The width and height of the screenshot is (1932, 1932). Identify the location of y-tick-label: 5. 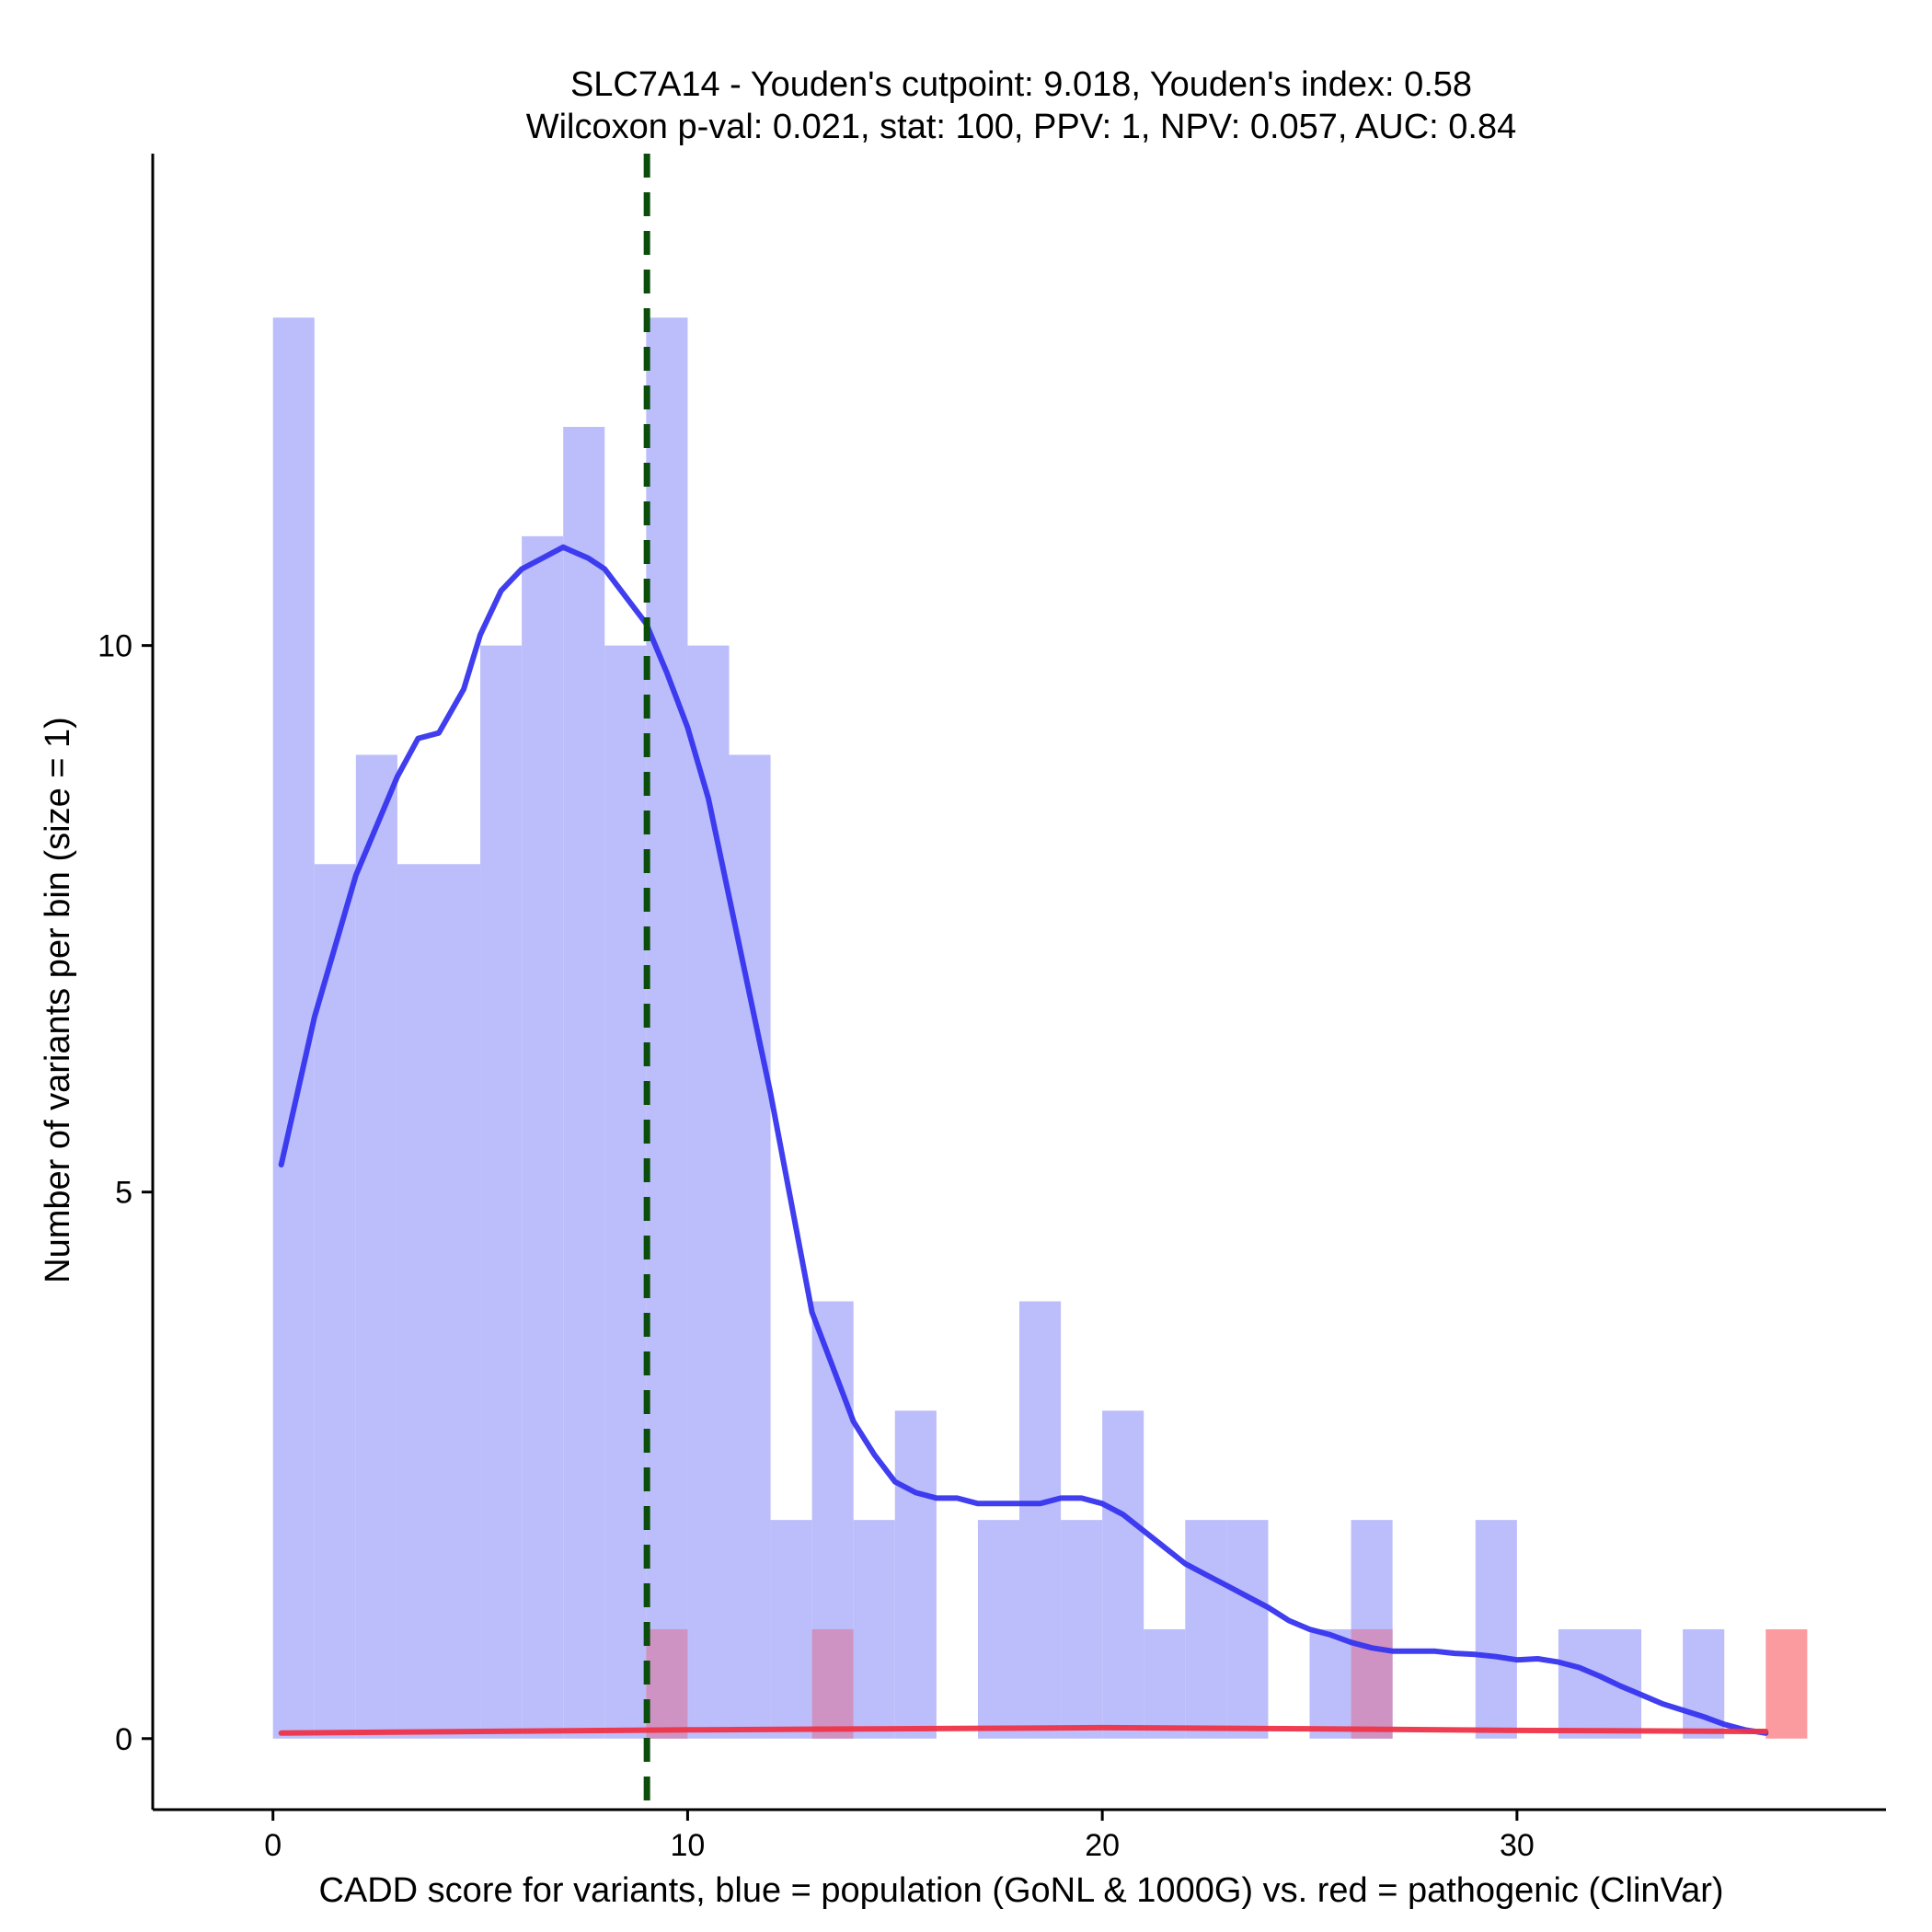
(123, 1193).